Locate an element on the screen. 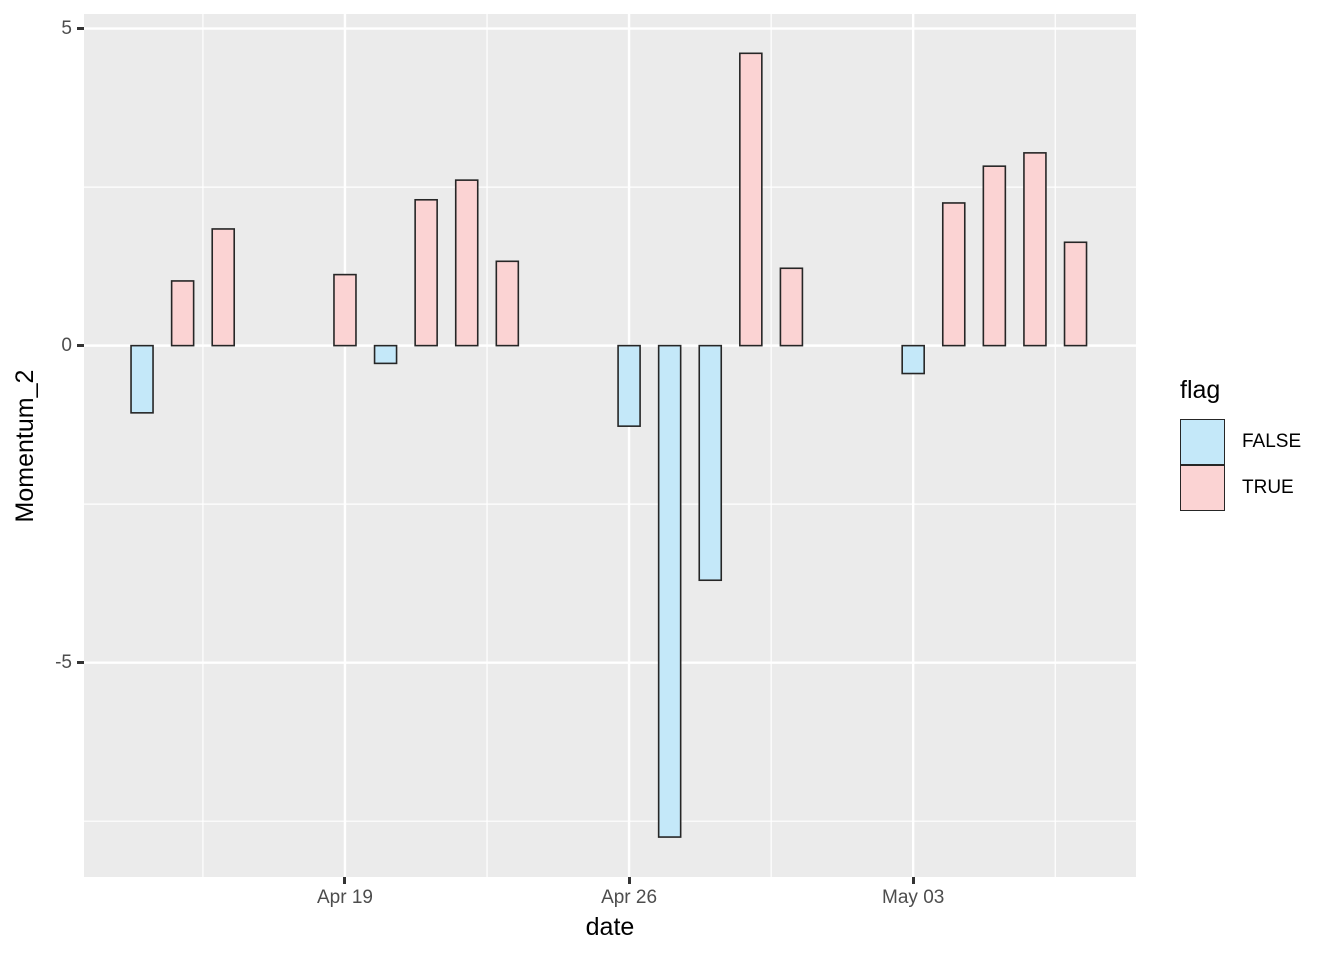 The height and width of the screenshot is (960, 1344). legend-swatch-true is located at coordinates (1202, 488).